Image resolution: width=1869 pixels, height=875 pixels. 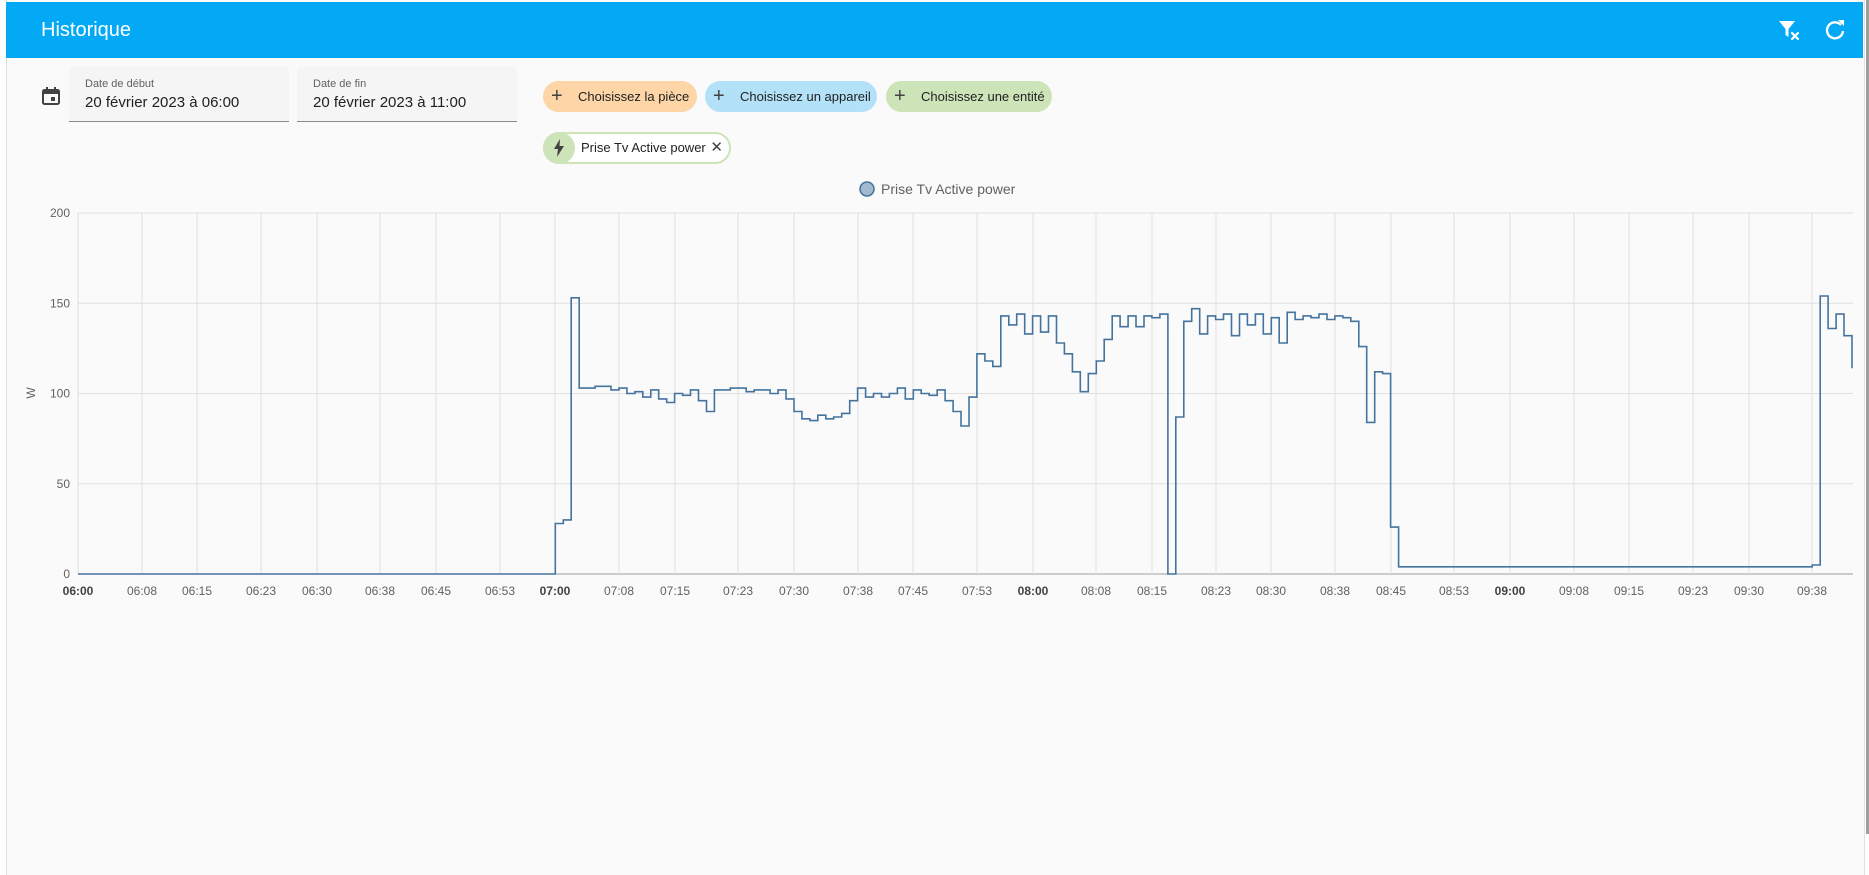 I want to click on choose-device-label: Choisissez un appareil, so click(x=805, y=96).